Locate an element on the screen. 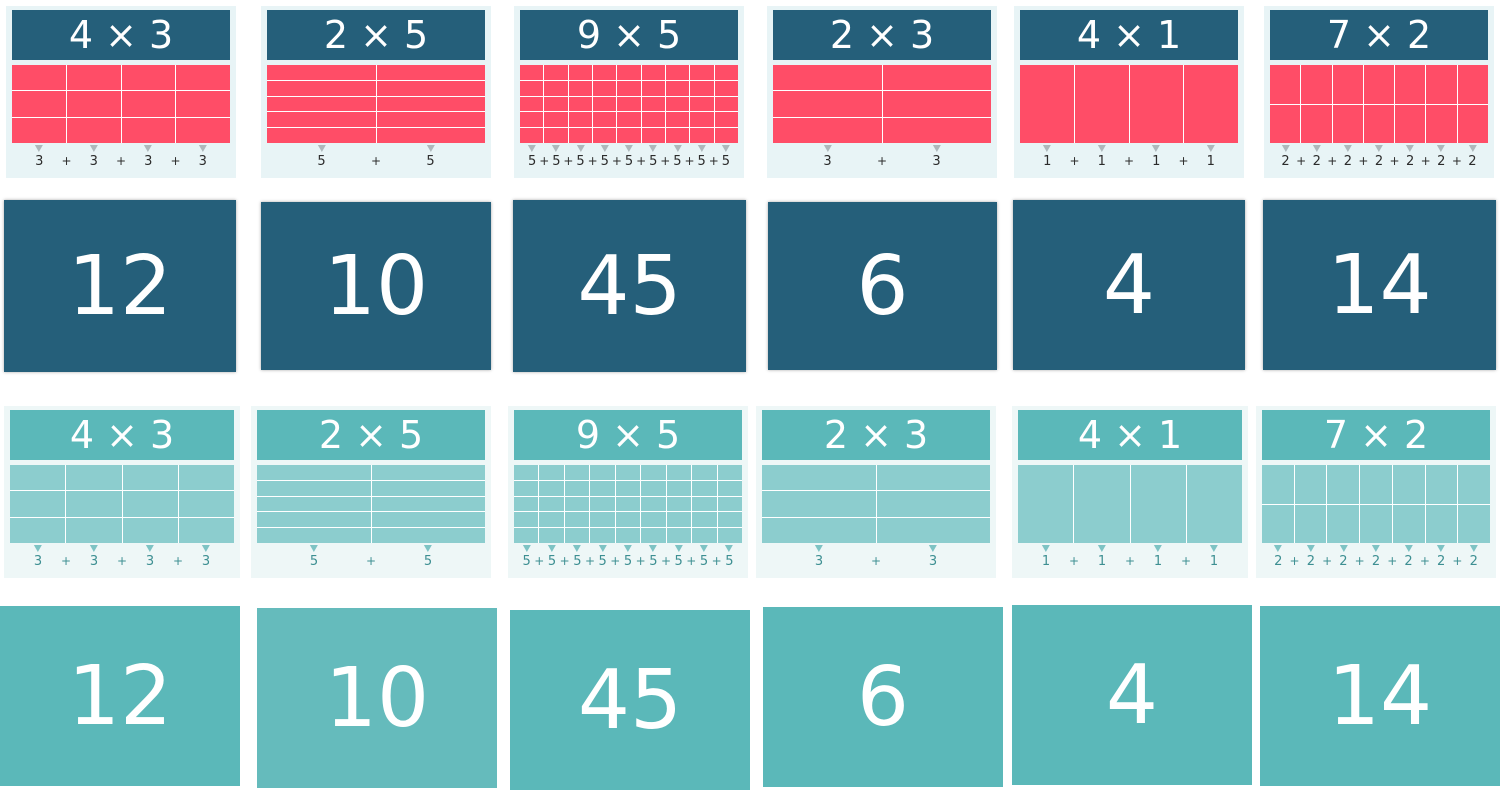  addition-labels: 5 +5 +5 +5 +5 +5 +5 +5 +5 is located at coordinates (628, 558).